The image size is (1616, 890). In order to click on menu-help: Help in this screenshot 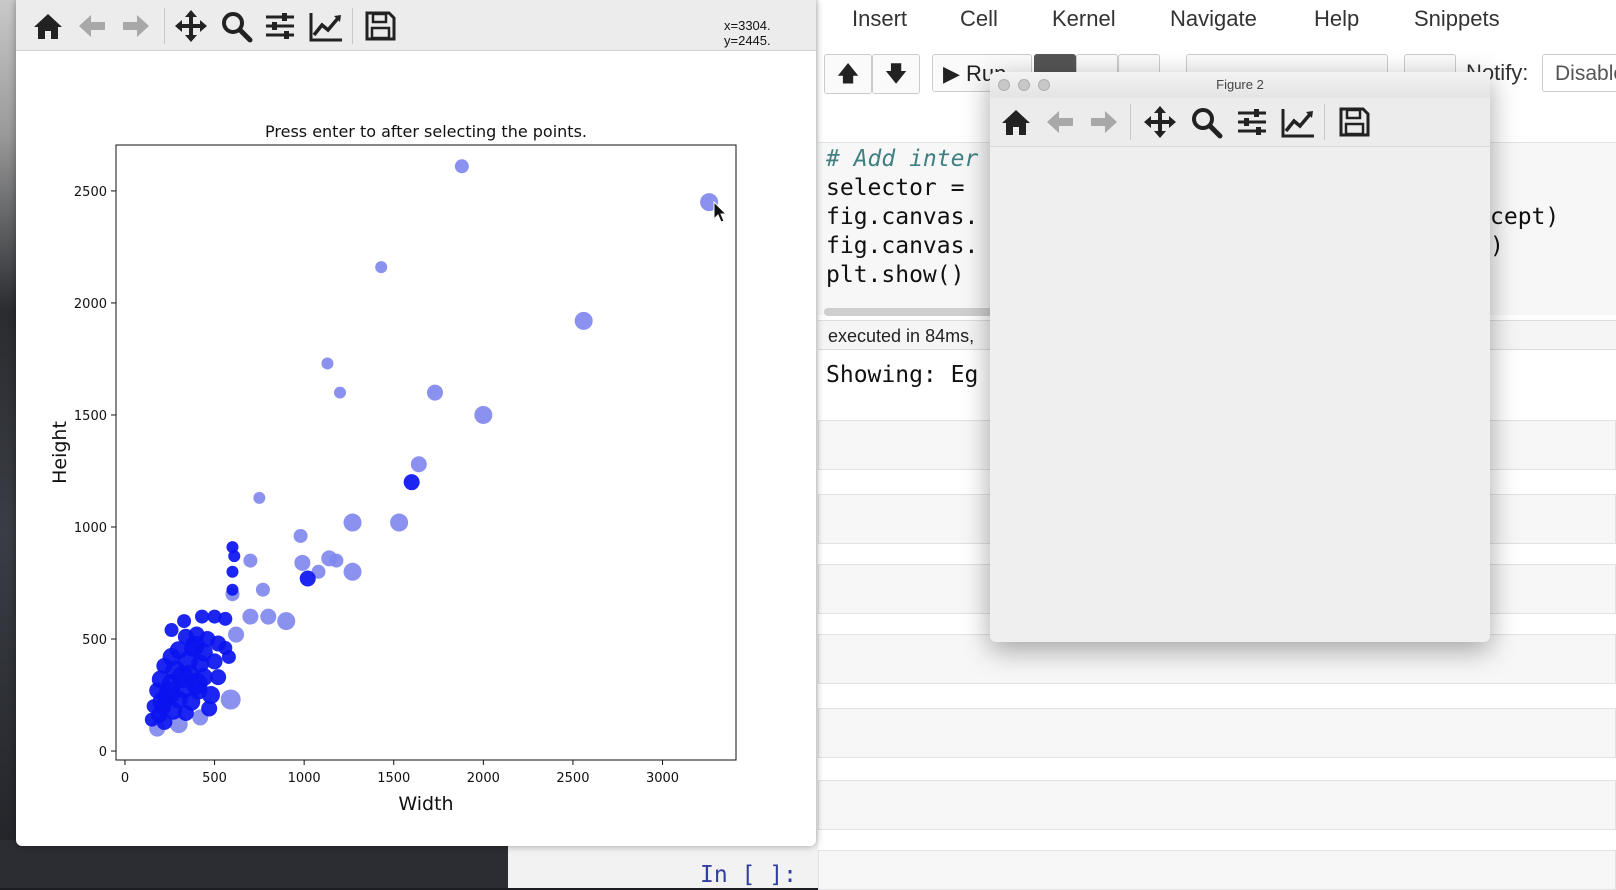, I will do `click(1337, 18)`.